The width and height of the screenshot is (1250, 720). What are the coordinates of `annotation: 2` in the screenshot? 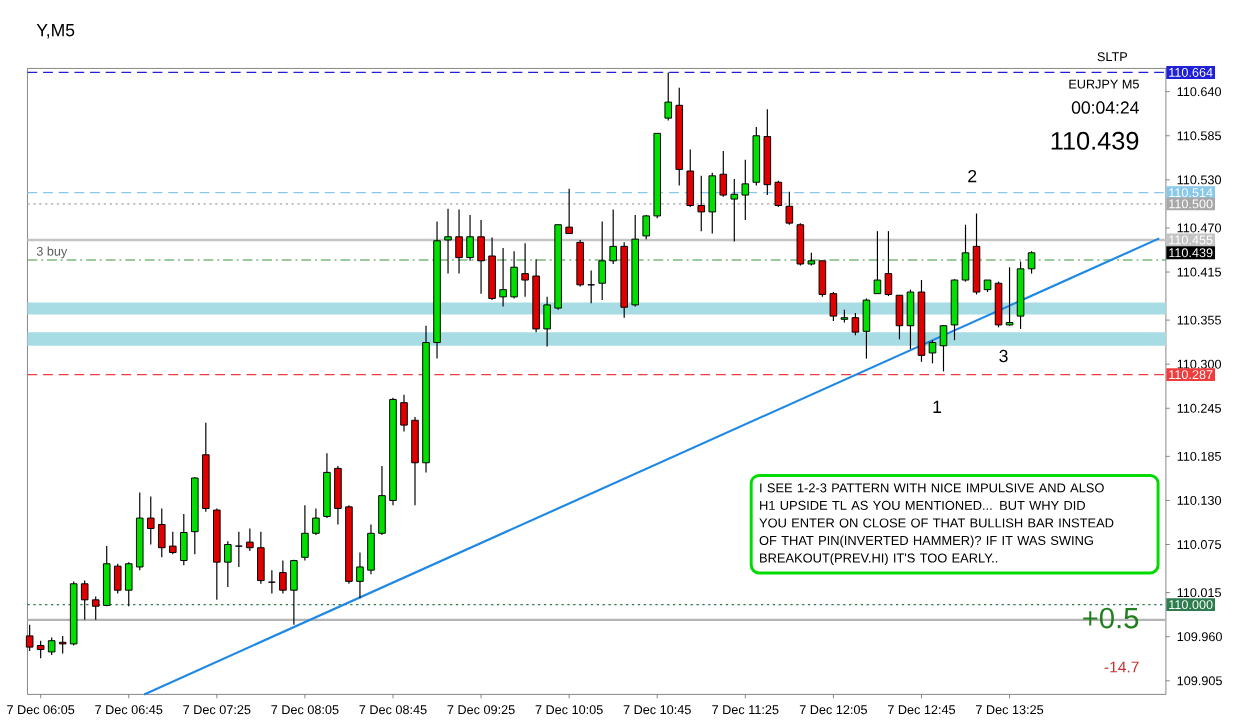 It's located at (972, 175).